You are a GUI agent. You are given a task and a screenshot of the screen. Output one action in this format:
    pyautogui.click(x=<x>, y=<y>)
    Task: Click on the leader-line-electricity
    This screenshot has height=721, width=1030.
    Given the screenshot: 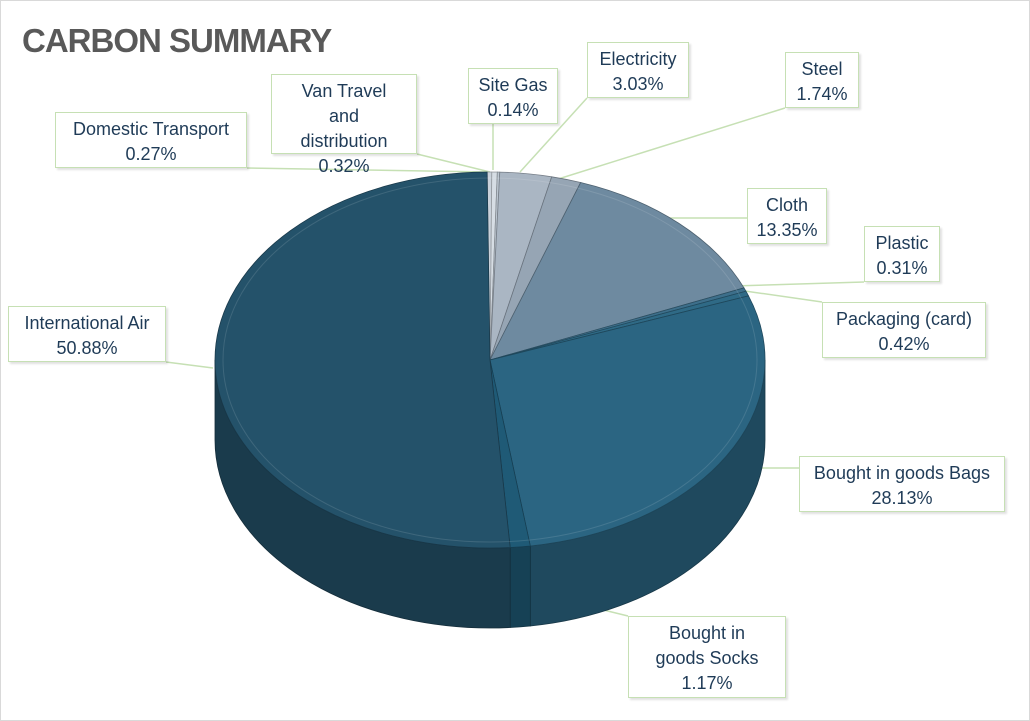 What is the action you would take?
    pyautogui.click(x=553, y=135)
    